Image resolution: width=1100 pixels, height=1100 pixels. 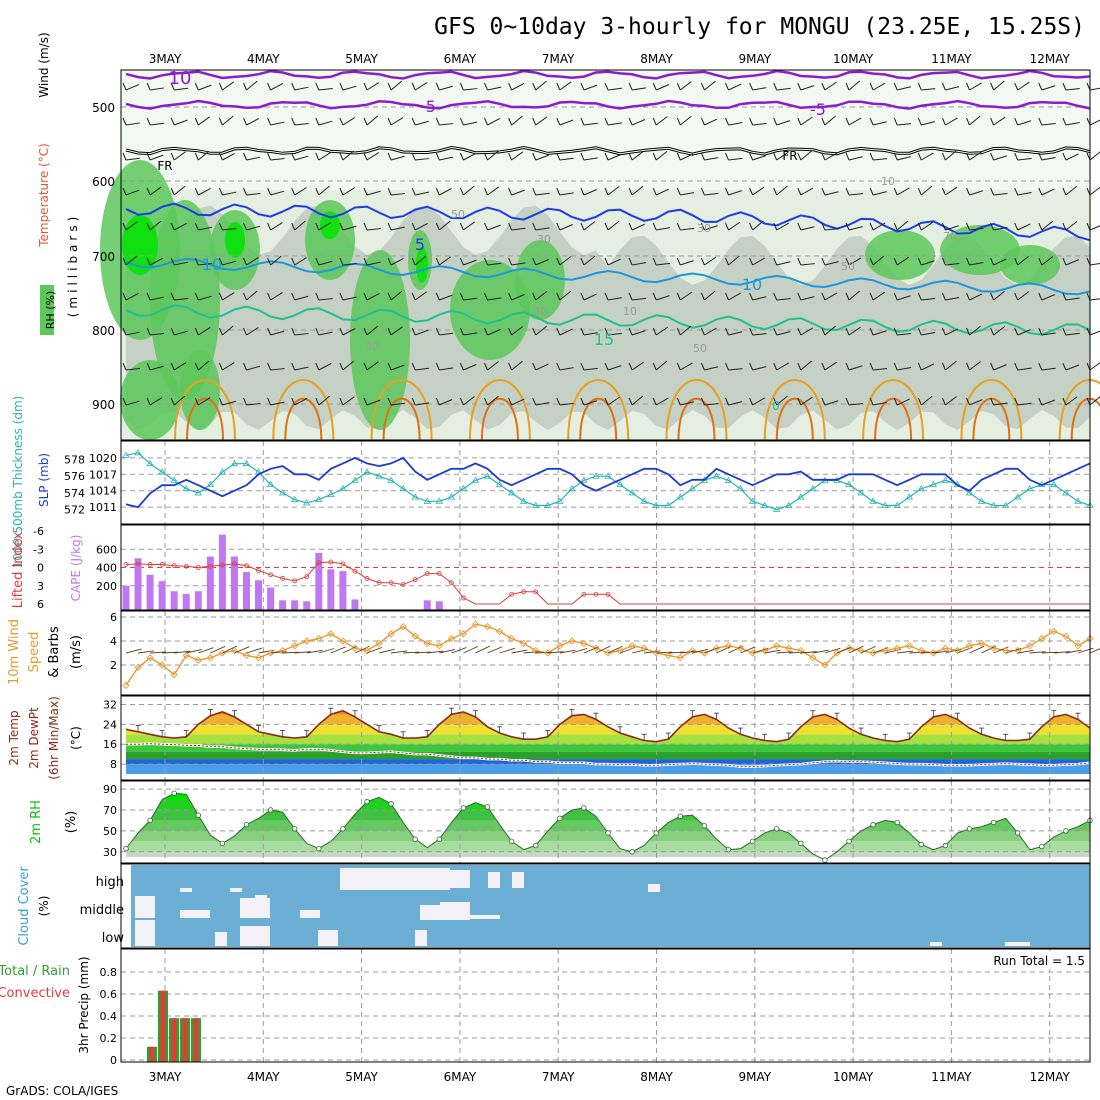 I want to click on date-label-bottom: 12MAY, so click(x=1050, y=1077).